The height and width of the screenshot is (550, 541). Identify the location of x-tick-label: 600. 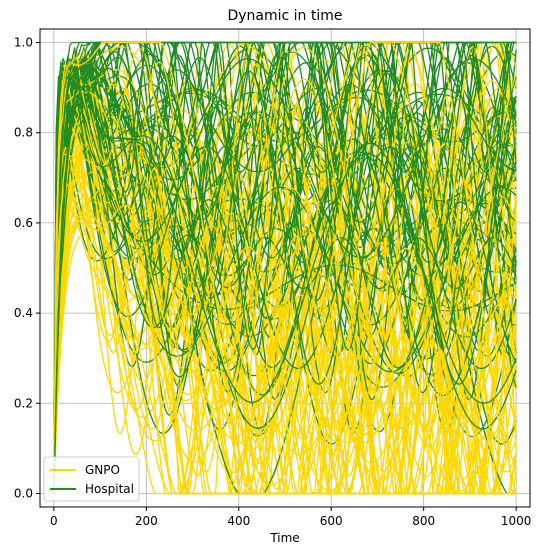
(331, 521).